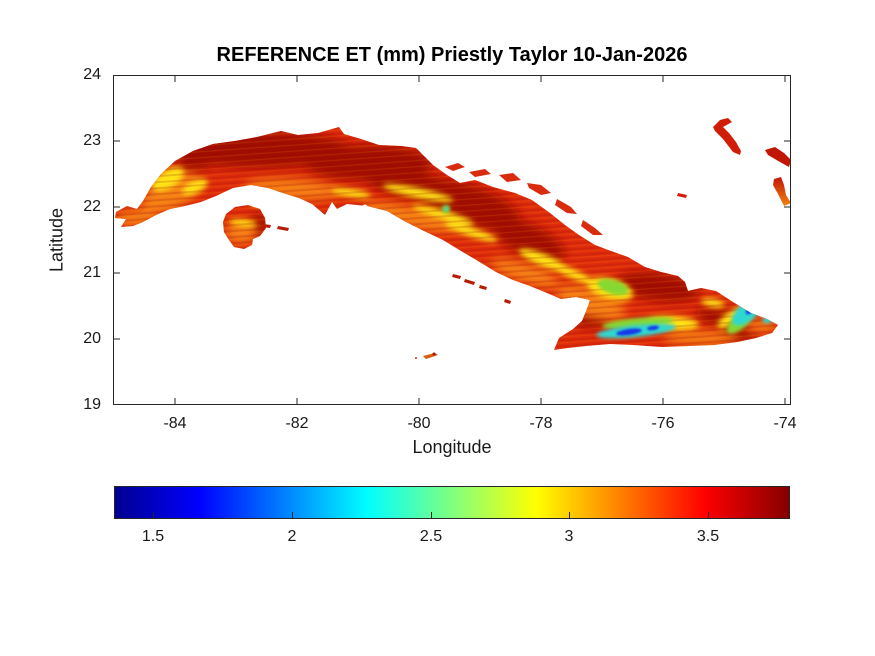 The width and height of the screenshot is (875, 656). Describe the element at coordinates (419, 423) in the screenshot. I see `x-tick-label: -80` at that location.